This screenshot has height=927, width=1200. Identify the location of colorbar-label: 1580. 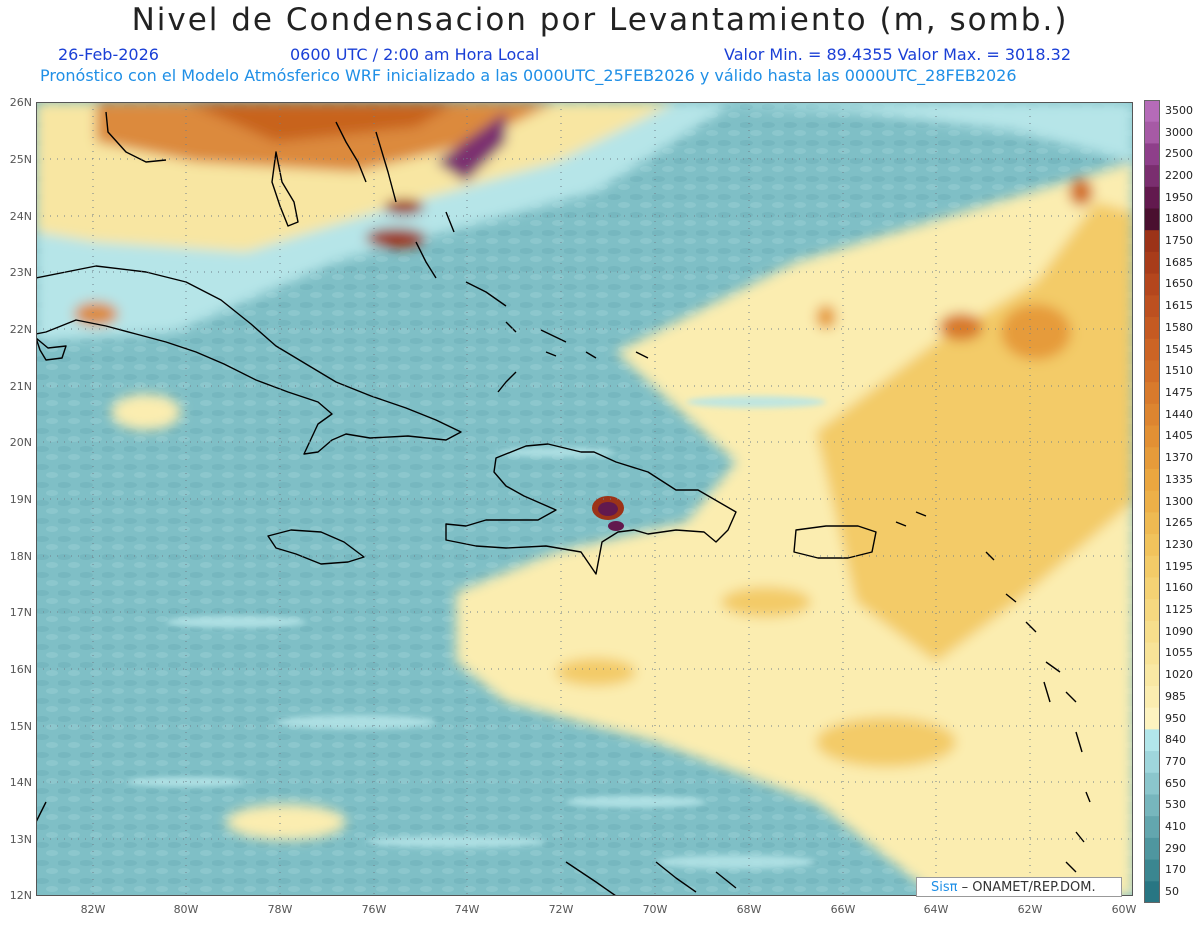
(1179, 327).